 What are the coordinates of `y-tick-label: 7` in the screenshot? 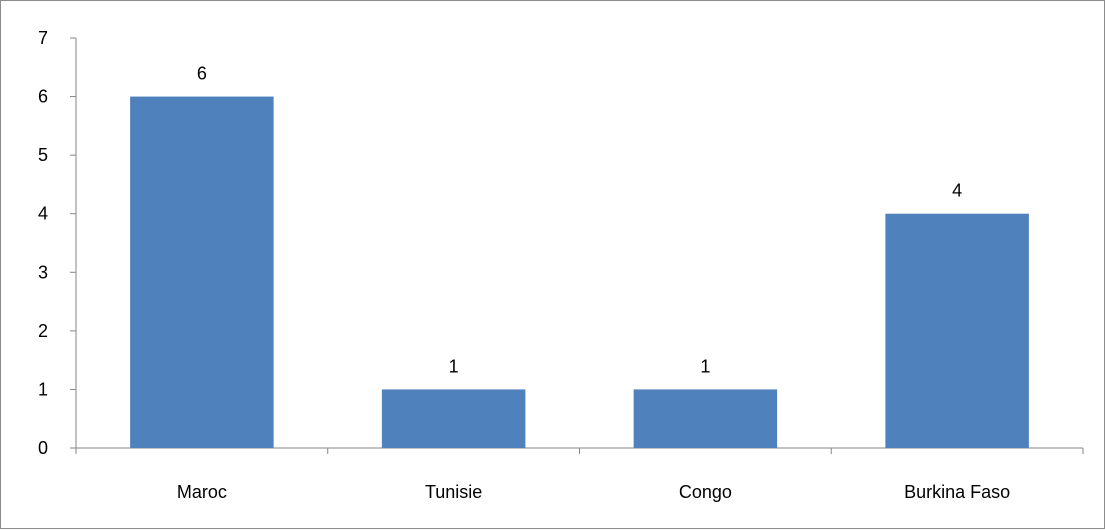 It's located at (43, 38).